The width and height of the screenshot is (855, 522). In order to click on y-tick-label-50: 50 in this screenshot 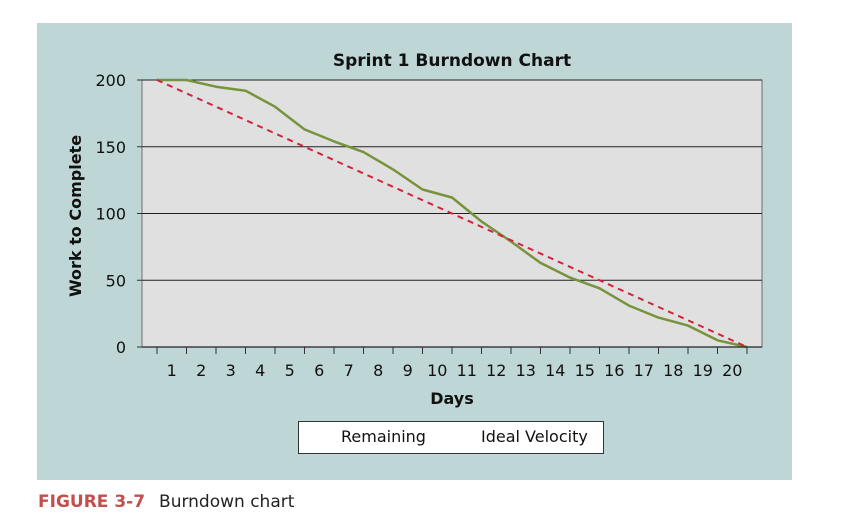, I will do `click(116, 280)`.